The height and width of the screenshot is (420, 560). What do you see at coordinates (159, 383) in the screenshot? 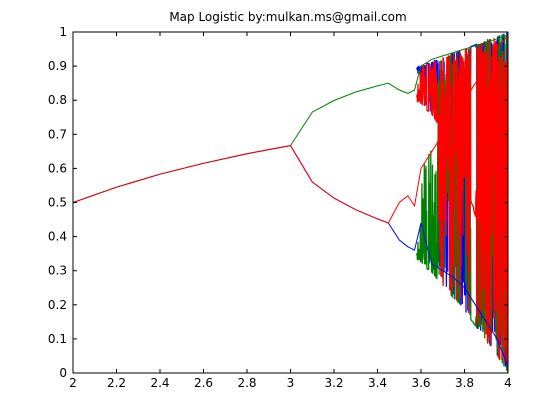
I see `x-tick-label: 2.4` at bounding box center [159, 383].